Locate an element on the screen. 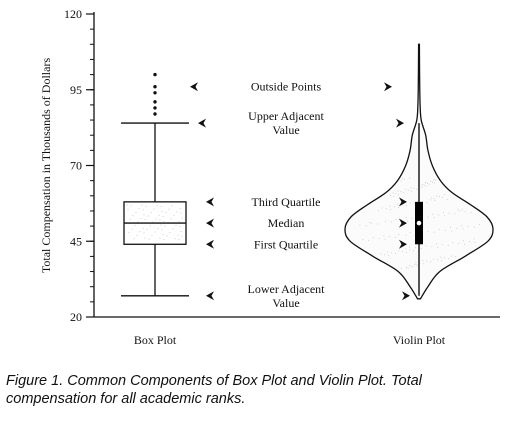  annotation: Third Quartile is located at coordinates (286, 202).